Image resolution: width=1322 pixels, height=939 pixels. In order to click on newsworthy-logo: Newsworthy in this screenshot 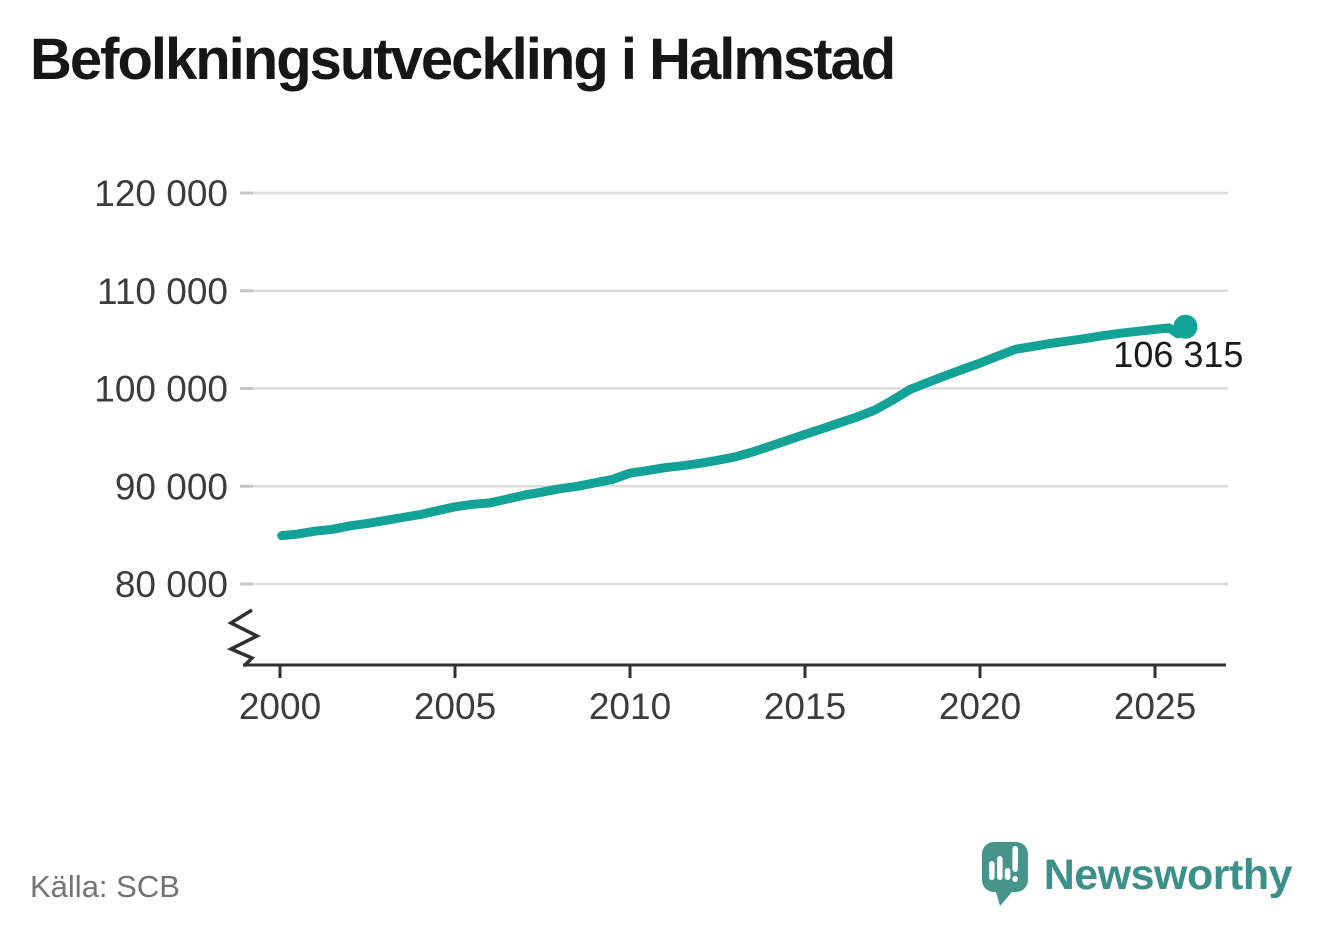, I will do `click(1137, 875)`.